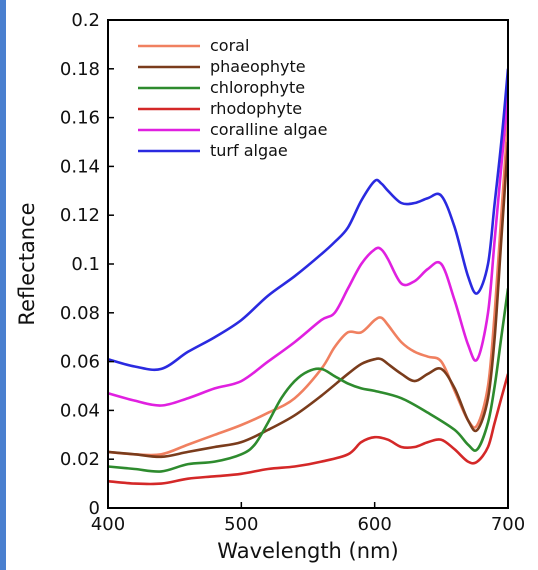 The width and height of the screenshot is (538, 570). What do you see at coordinates (80, 69) in the screenshot?
I see `y-tick-label: 0.18` at bounding box center [80, 69].